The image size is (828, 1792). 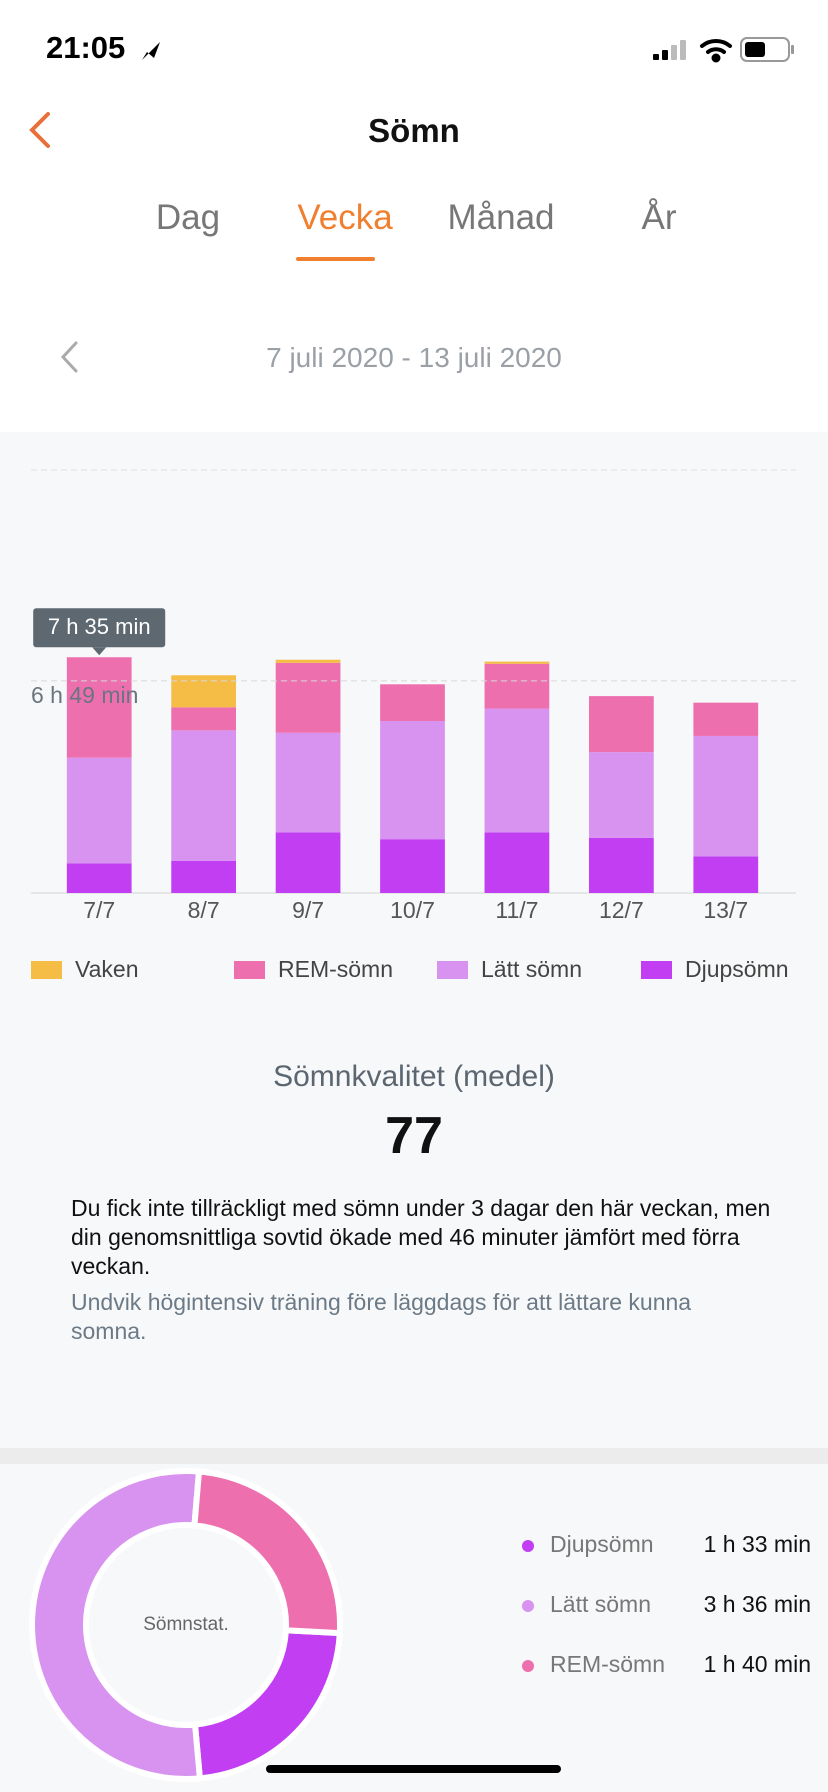 I want to click on tooltip-arrow, so click(x=99, y=651).